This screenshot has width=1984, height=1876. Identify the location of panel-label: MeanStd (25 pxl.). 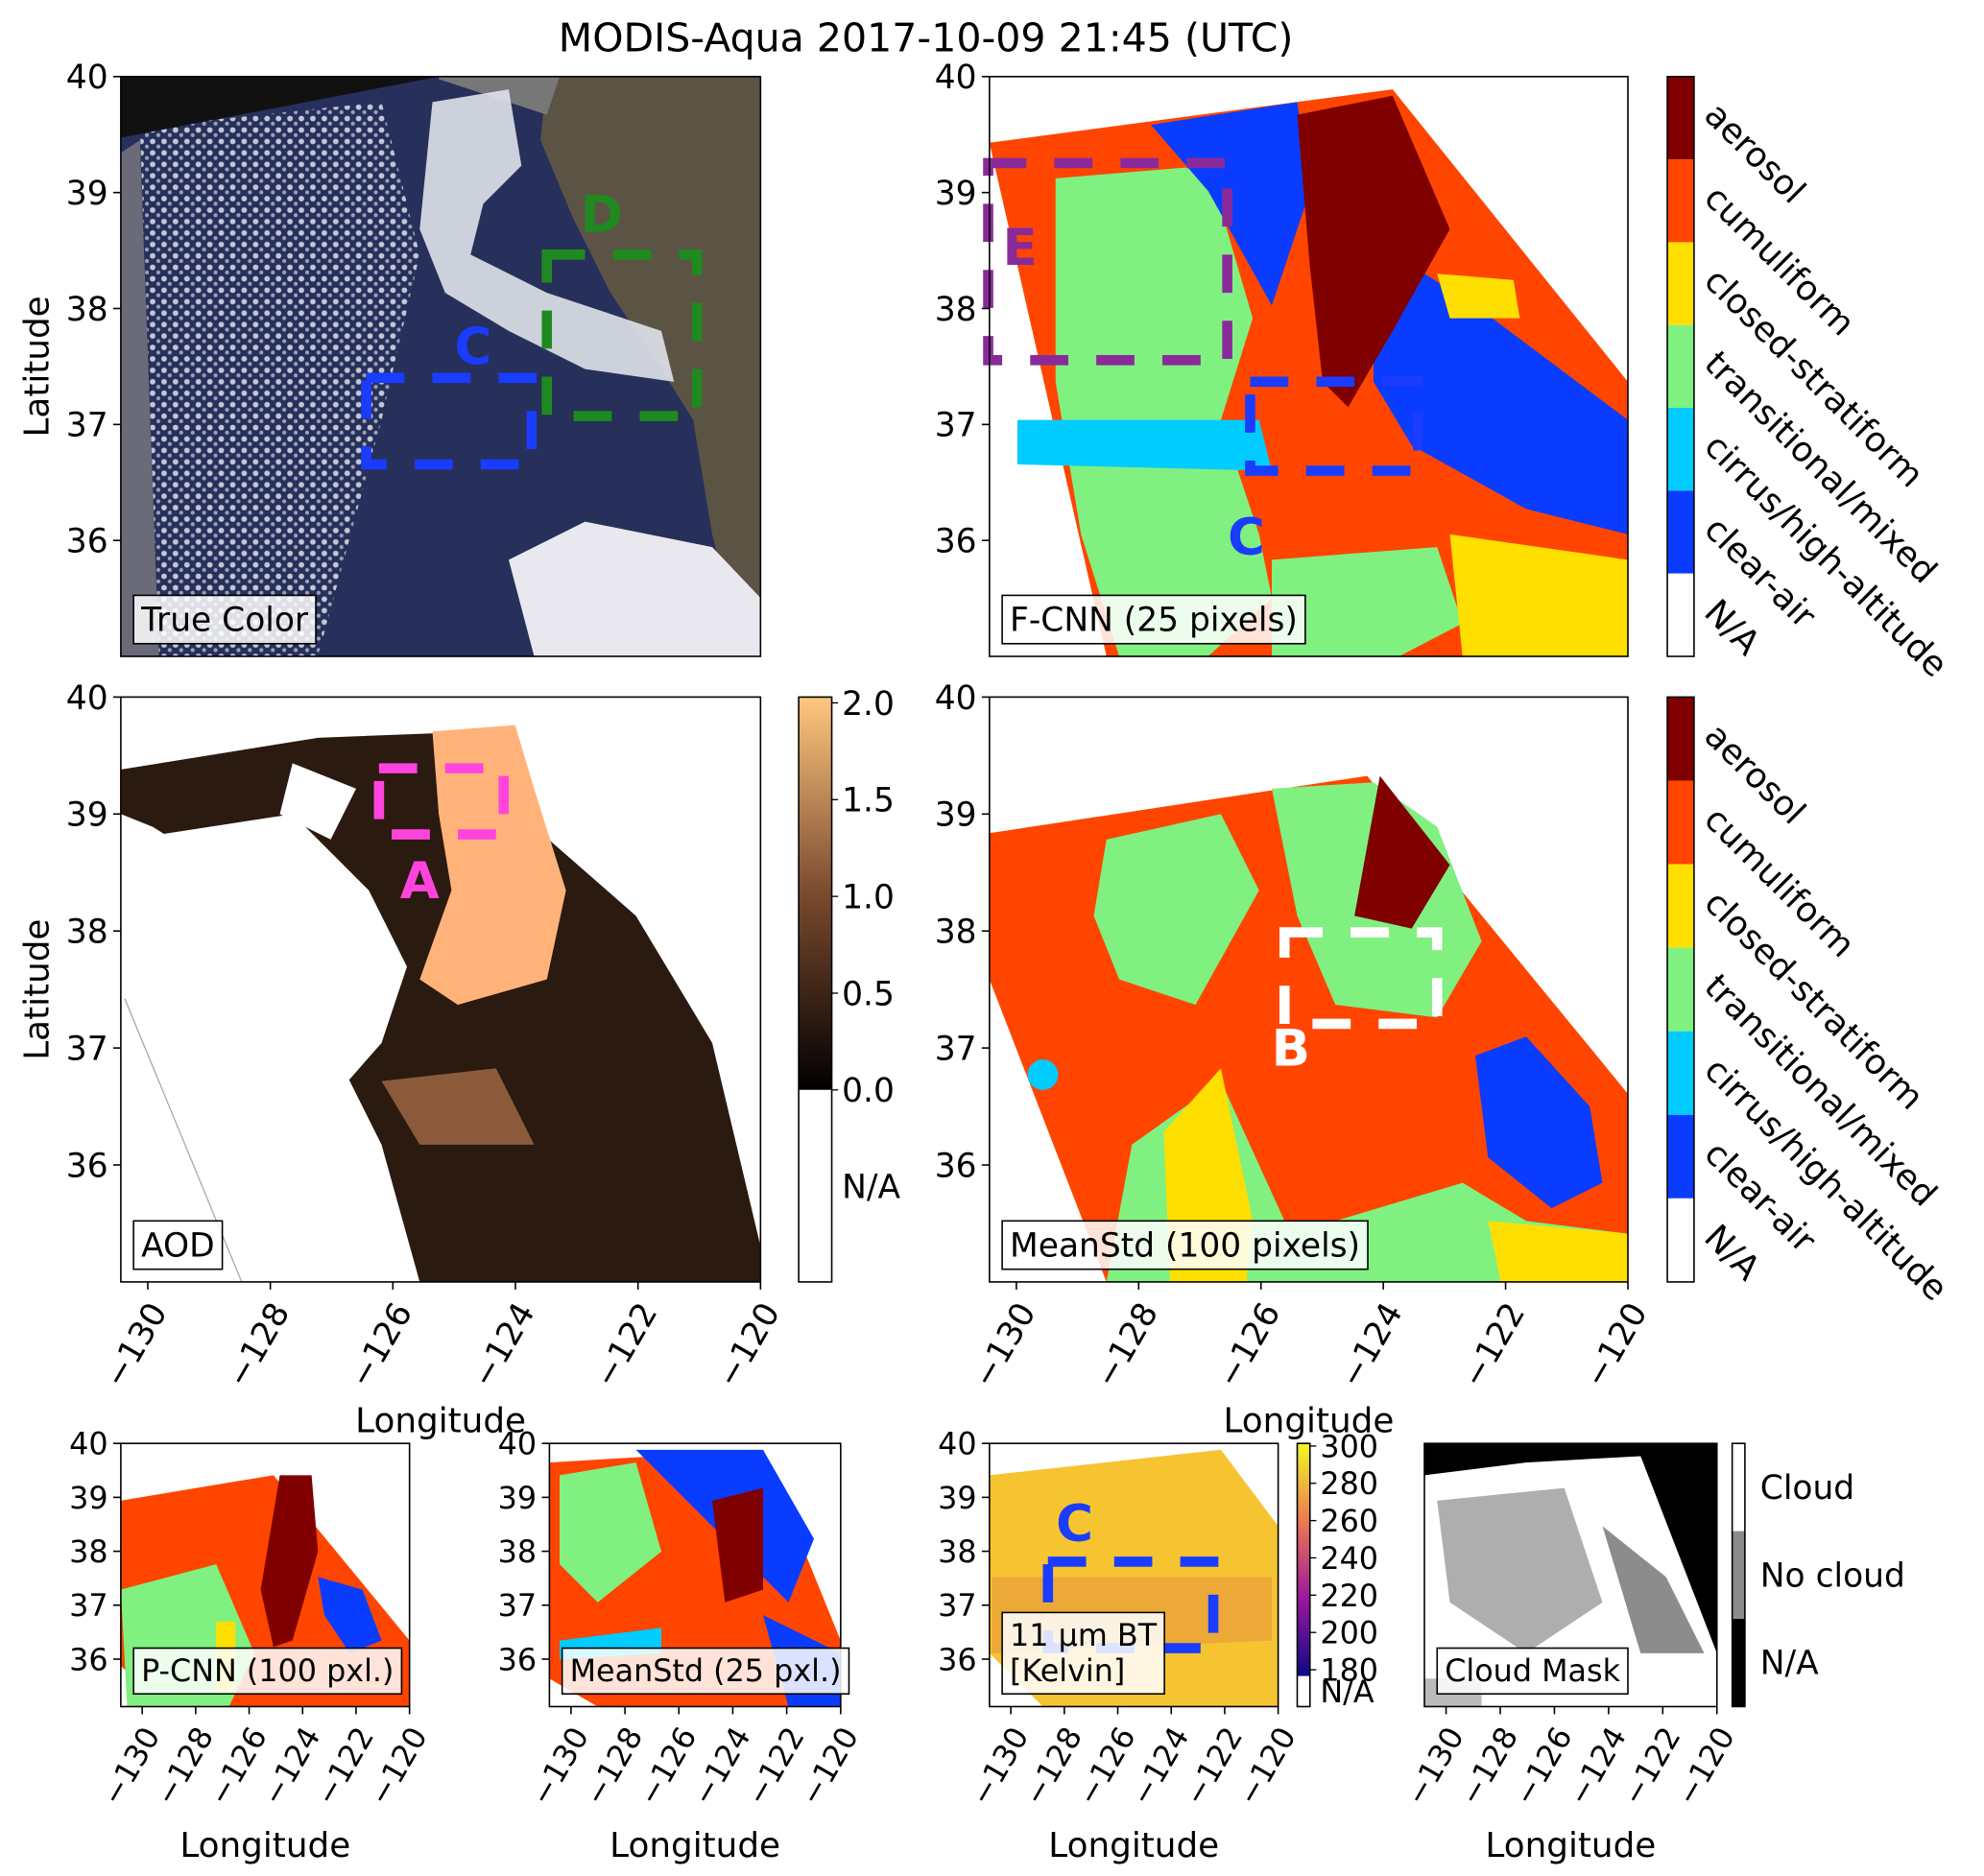
(705, 1671).